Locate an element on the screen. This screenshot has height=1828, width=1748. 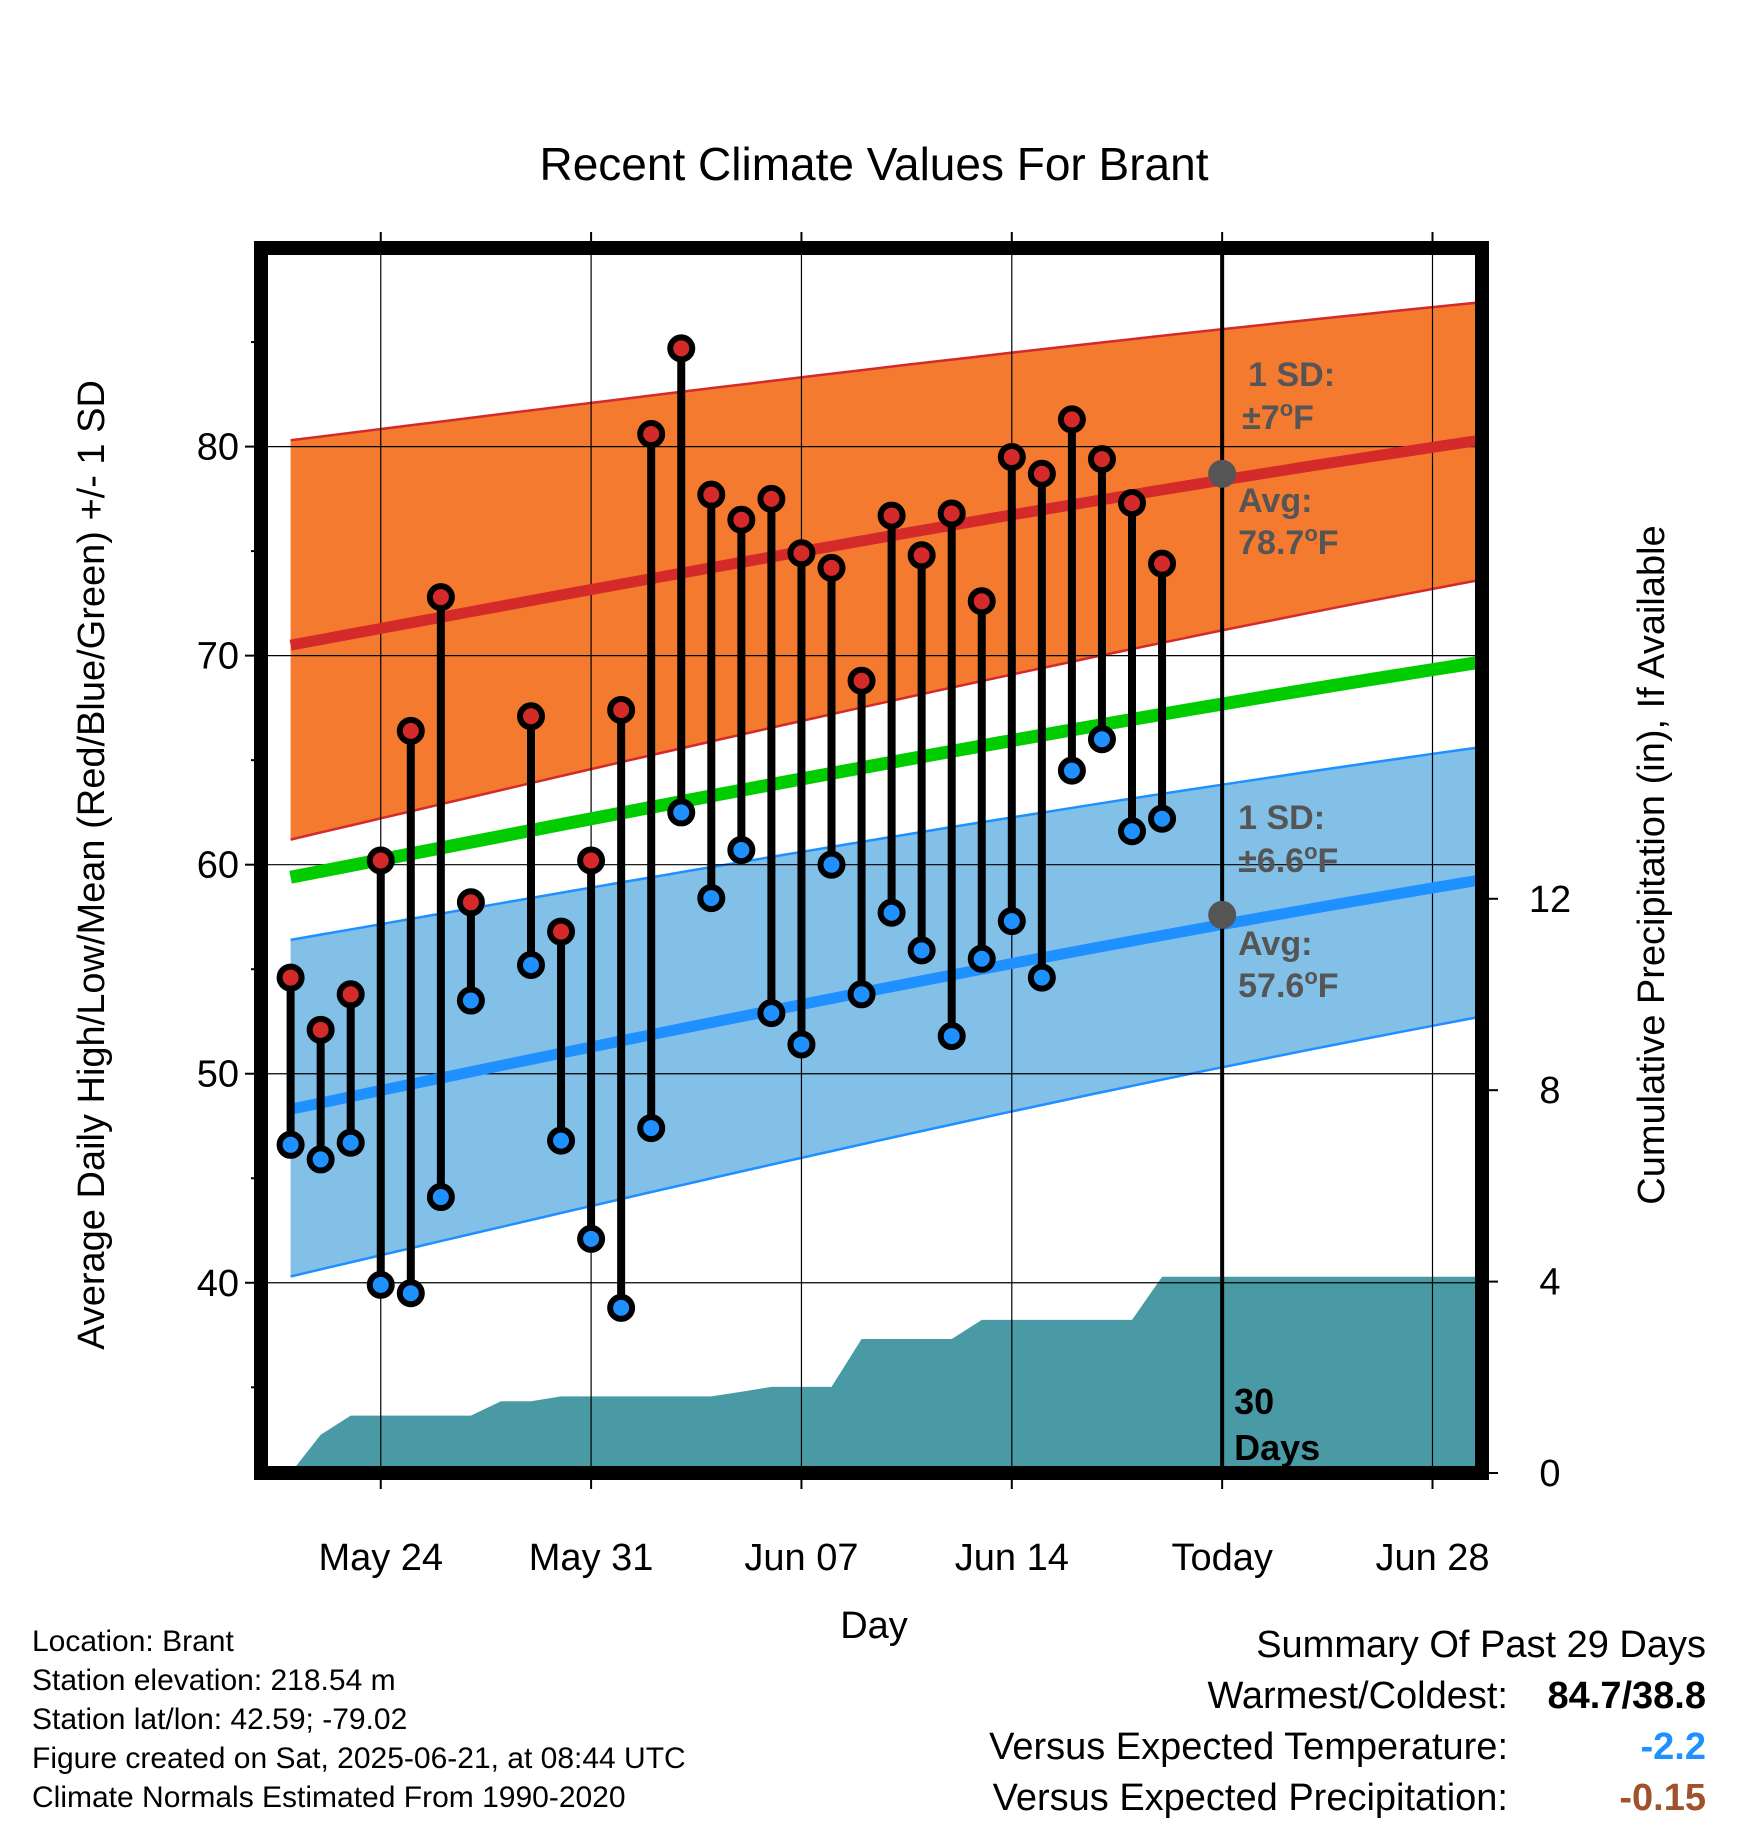
high-avg-label: Avg: is located at coordinates (1275, 501).